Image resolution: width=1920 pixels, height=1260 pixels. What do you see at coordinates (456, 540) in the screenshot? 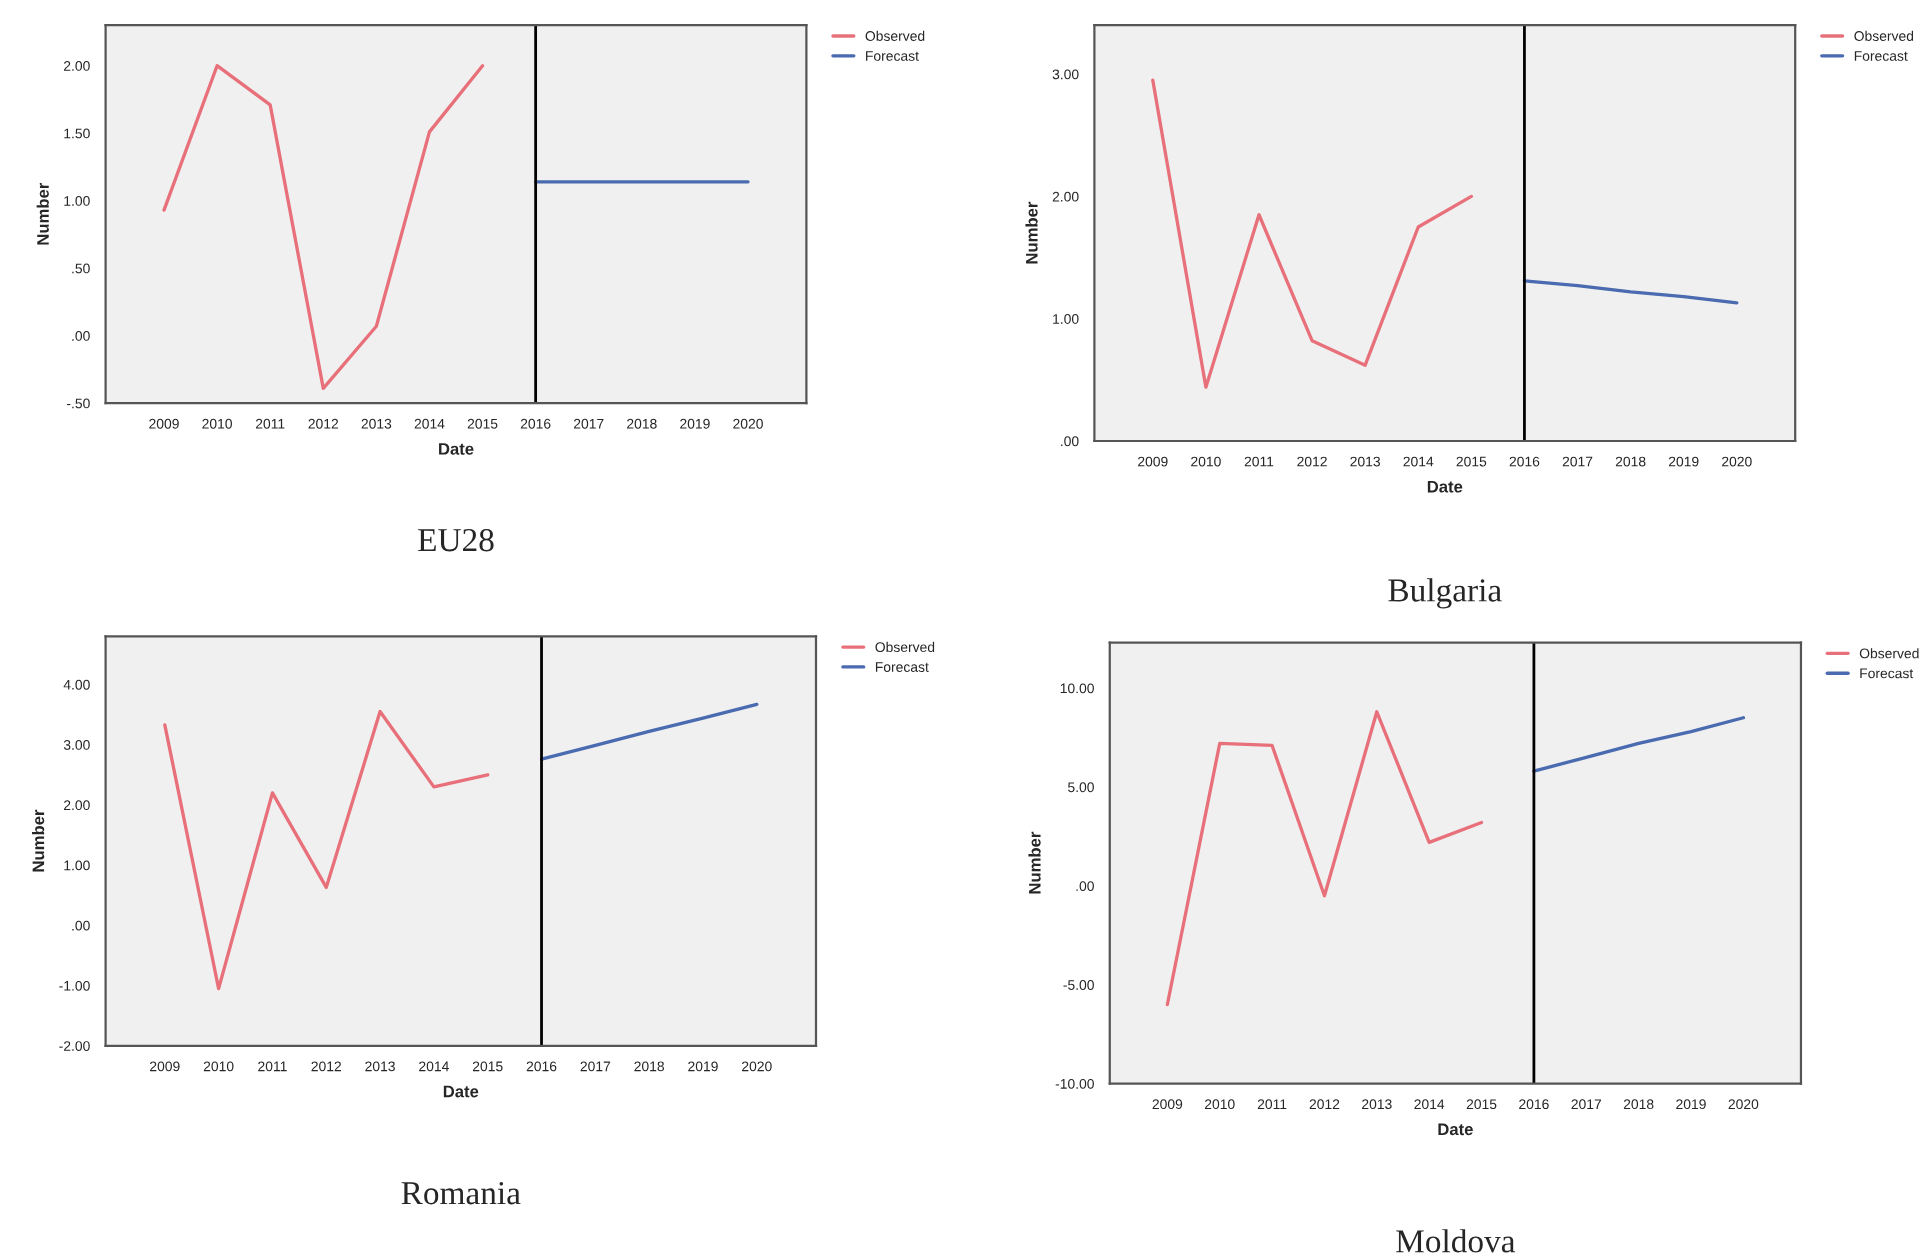
I see `text: EU28` at bounding box center [456, 540].